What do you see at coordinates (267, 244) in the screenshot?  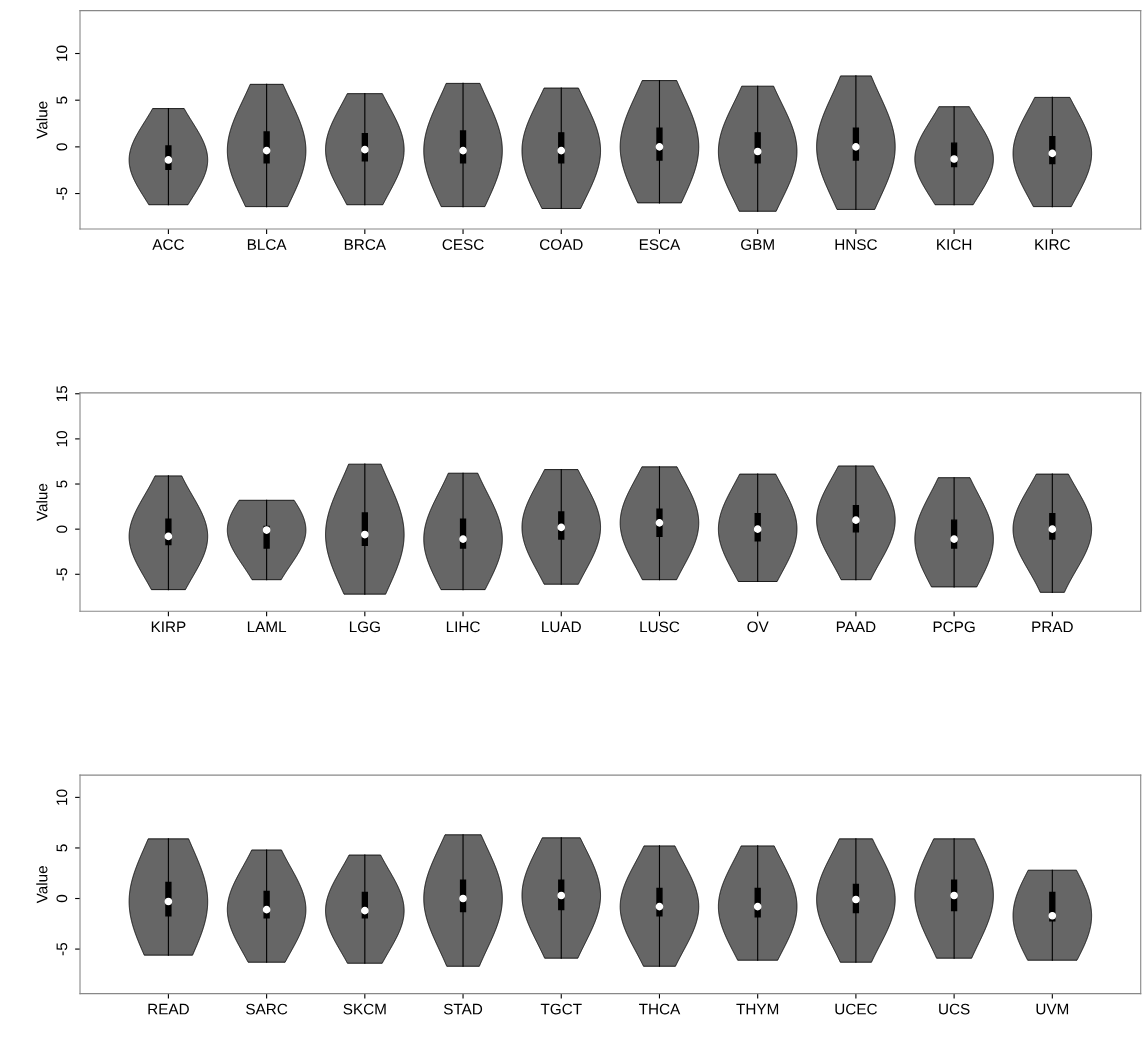 I see `x-tick-label: BLCA` at bounding box center [267, 244].